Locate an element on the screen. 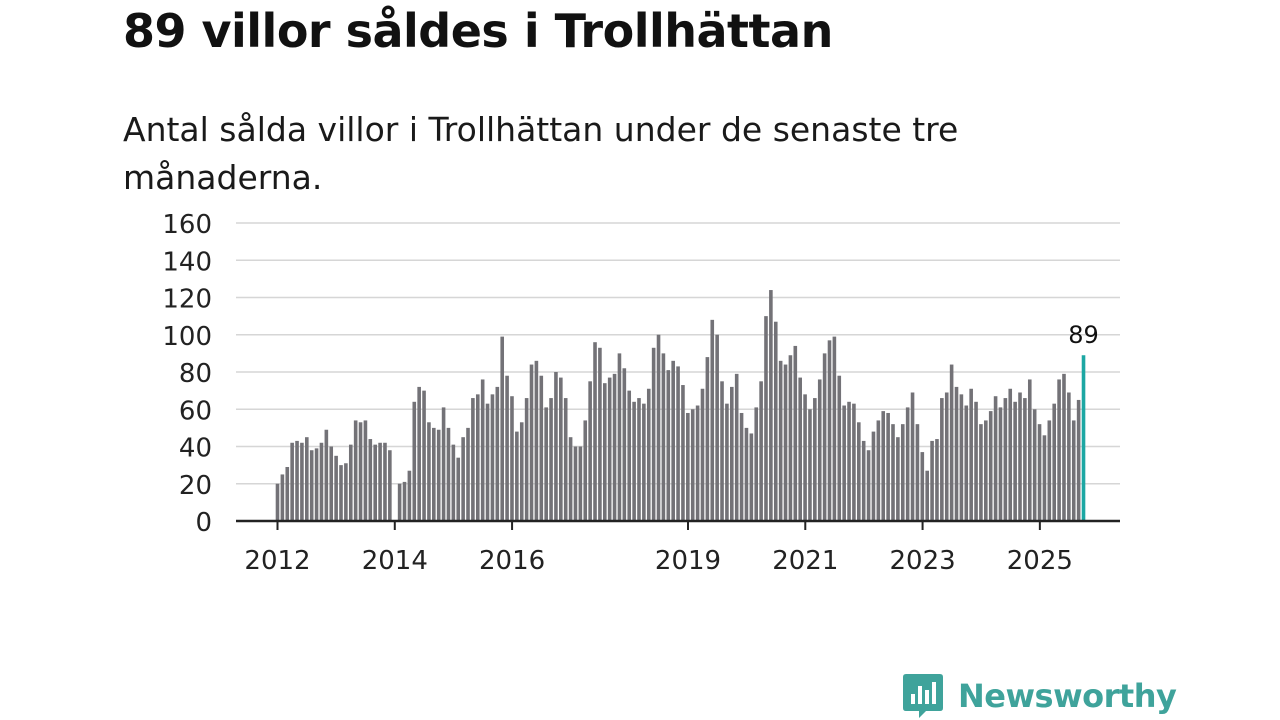 The image size is (1280, 720). chart-title: 89 villor såldes i Trollhättan is located at coordinates (478, 31).